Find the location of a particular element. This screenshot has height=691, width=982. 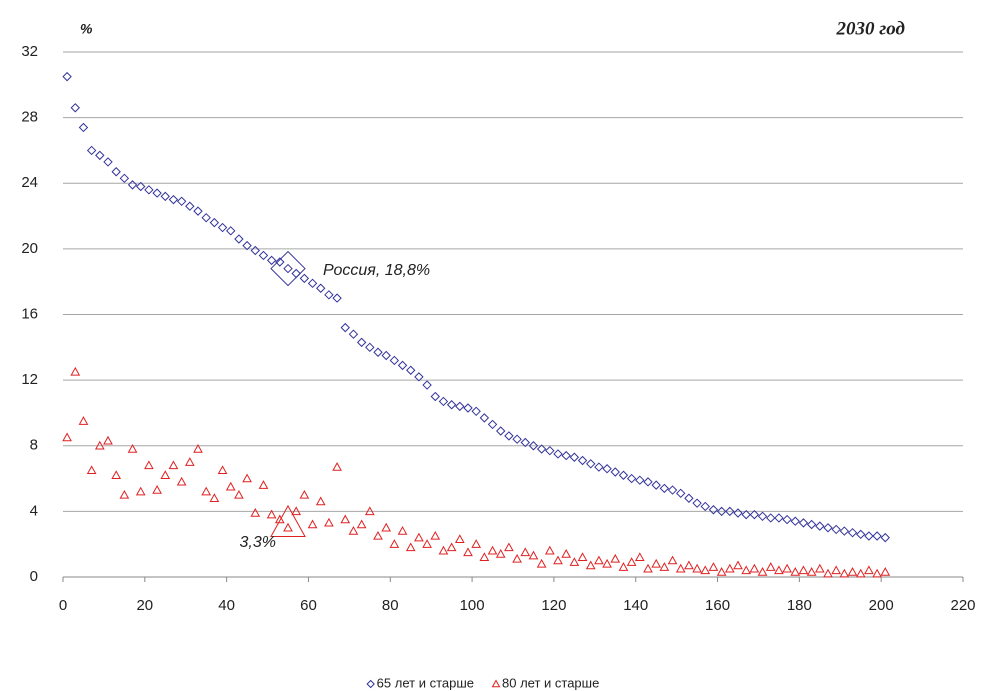

x-tick-label: 160 is located at coordinates (717, 605).